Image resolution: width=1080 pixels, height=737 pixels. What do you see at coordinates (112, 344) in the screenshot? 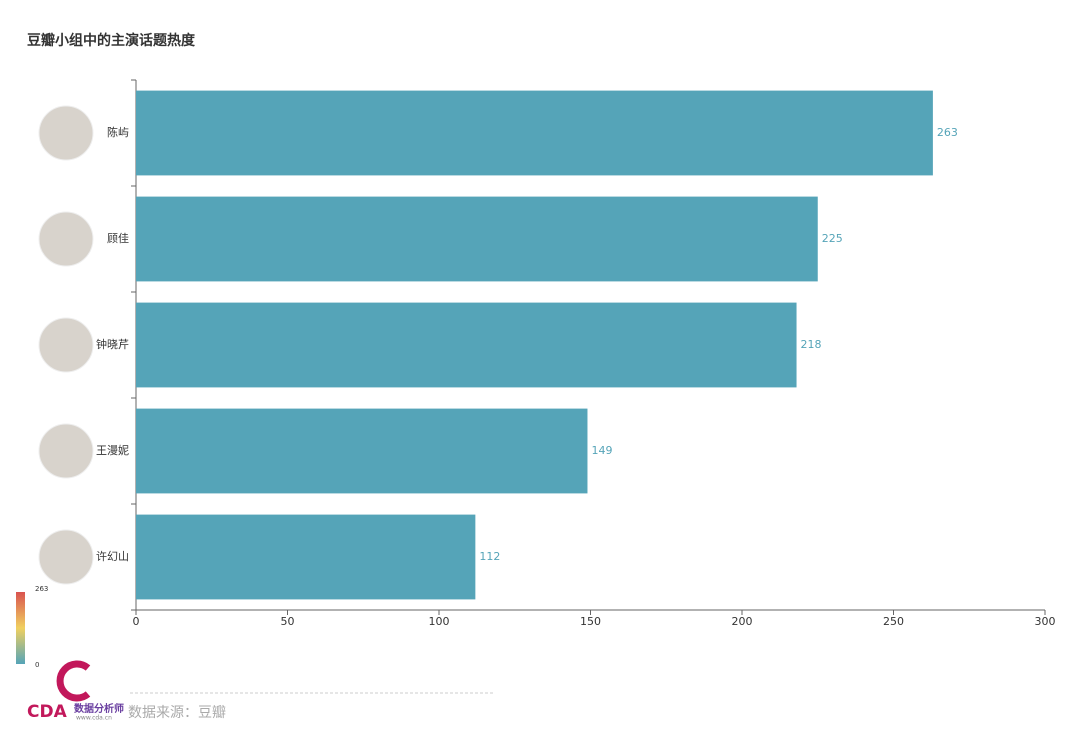
I see `y-tick-label: 钟晓芹` at bounding box center [112, 344].